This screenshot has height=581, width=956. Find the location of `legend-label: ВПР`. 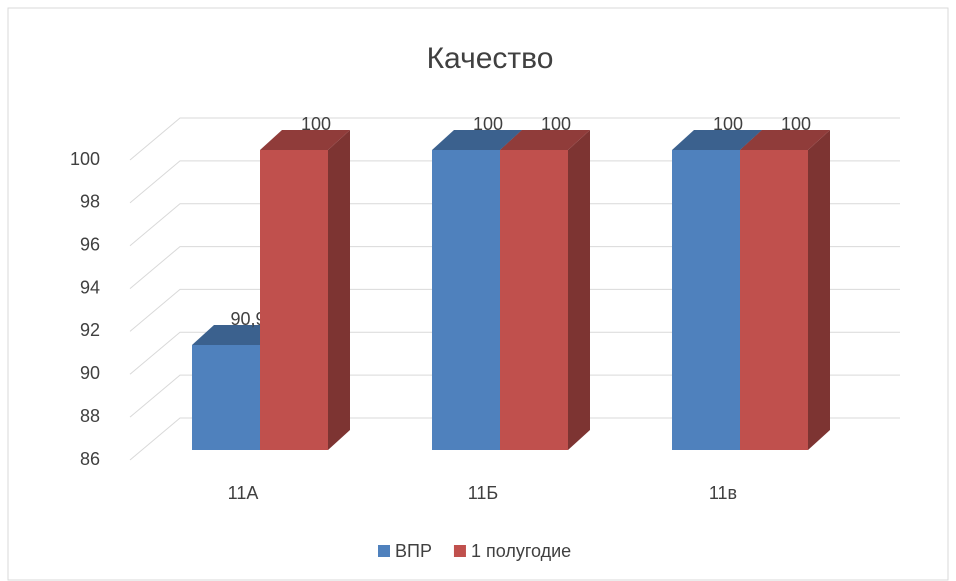

legend-label: ВПР is located at coordinates (413, 551).